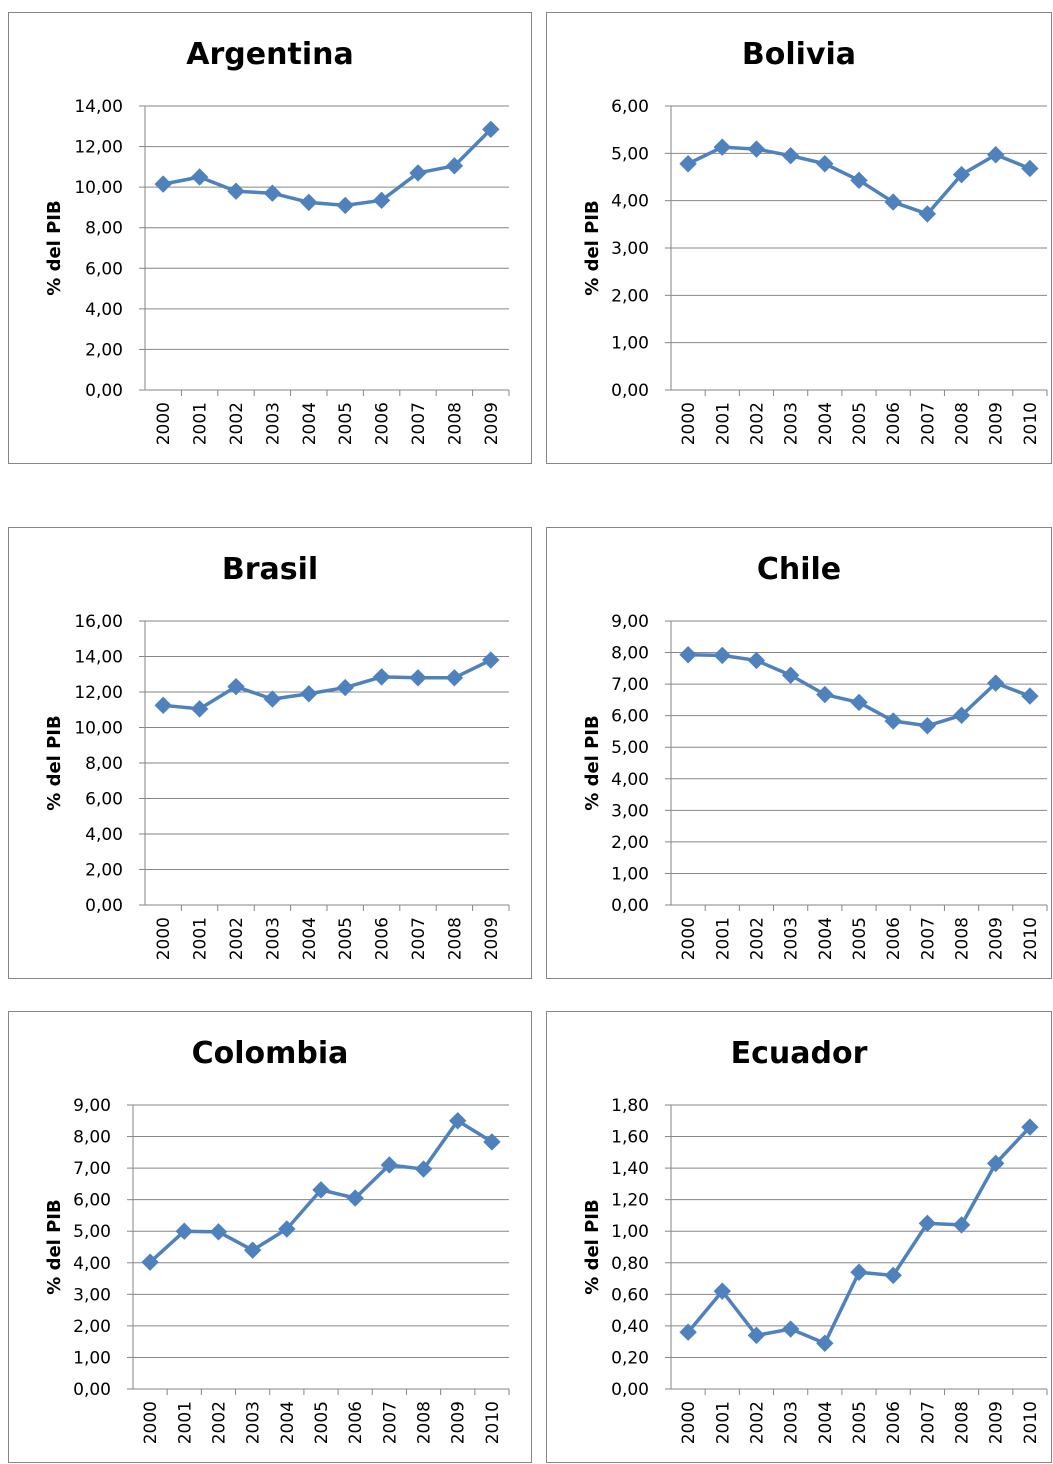  I want to click on chart-title: Argentina, so click(270, 54).